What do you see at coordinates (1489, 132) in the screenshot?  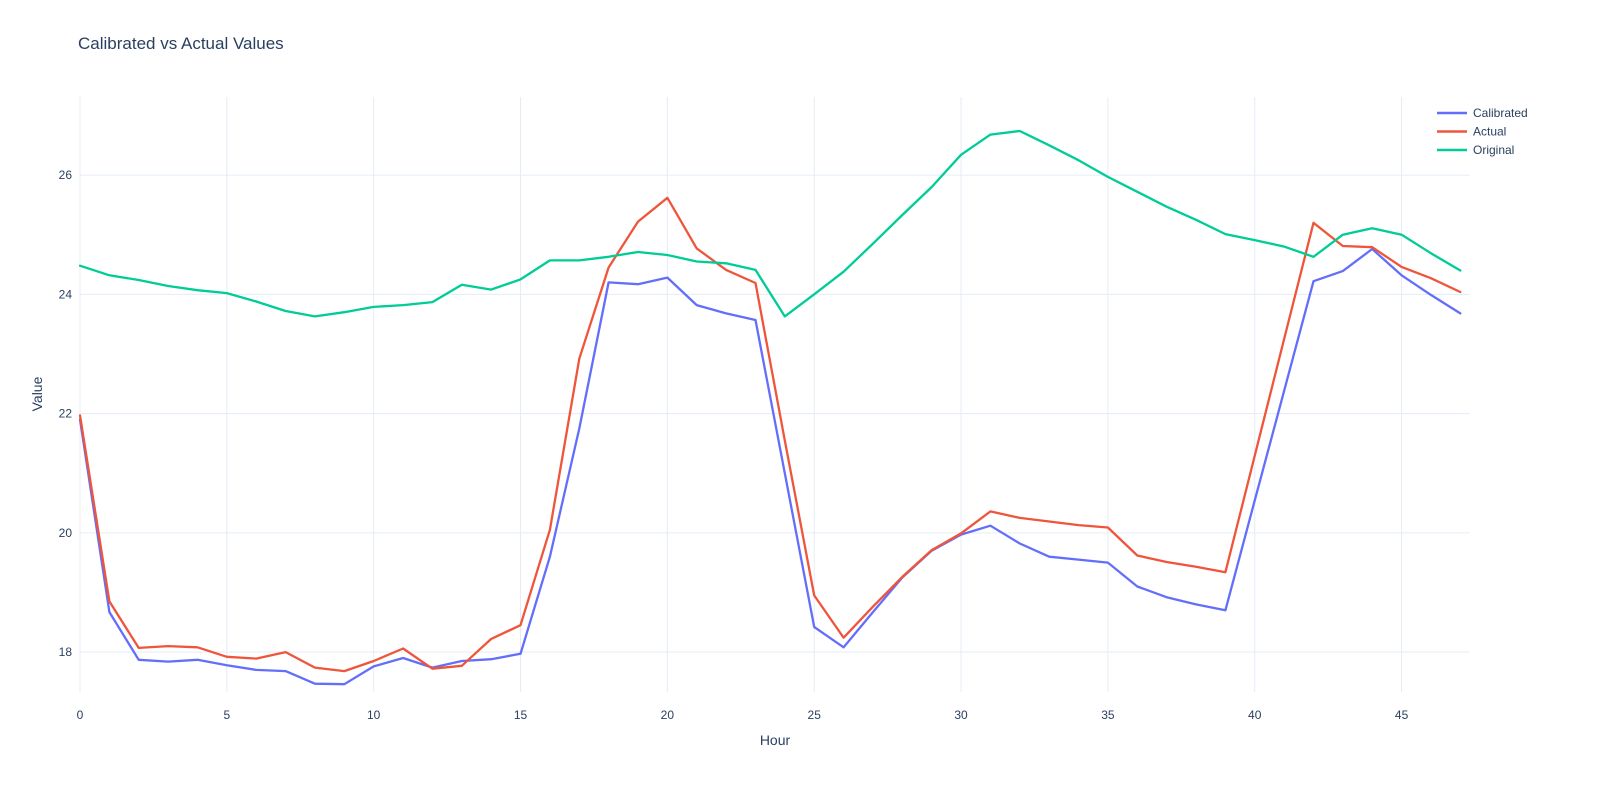 I see `legend-label-actual: Actual` at bounding box center [1489, 132].